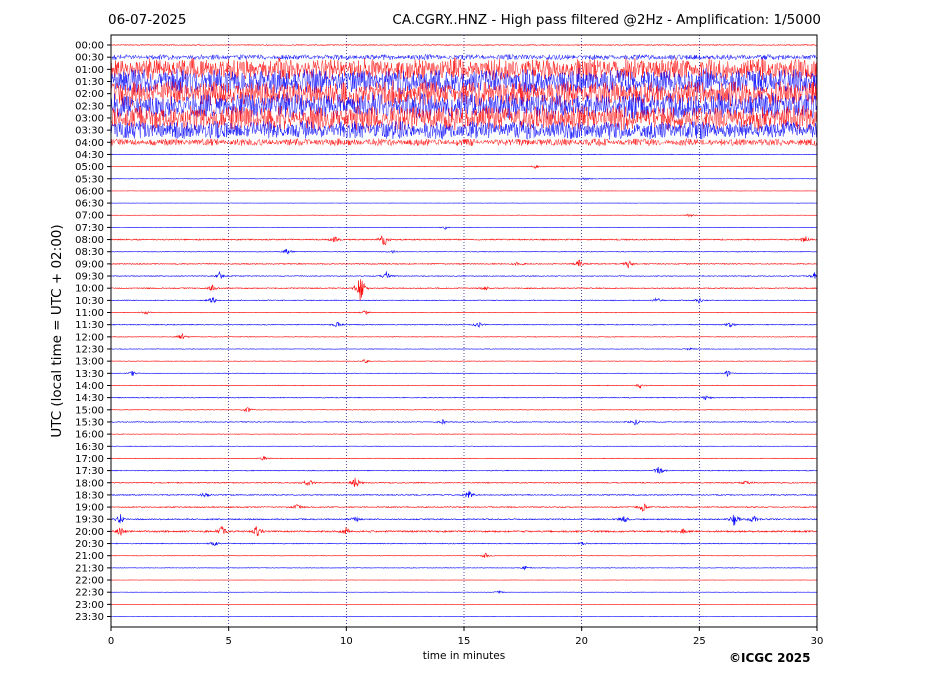 Image resolution: width=927 pixels, height=696 pixels. I want to click on y-tick-label: 16:00, so click(89, 435).